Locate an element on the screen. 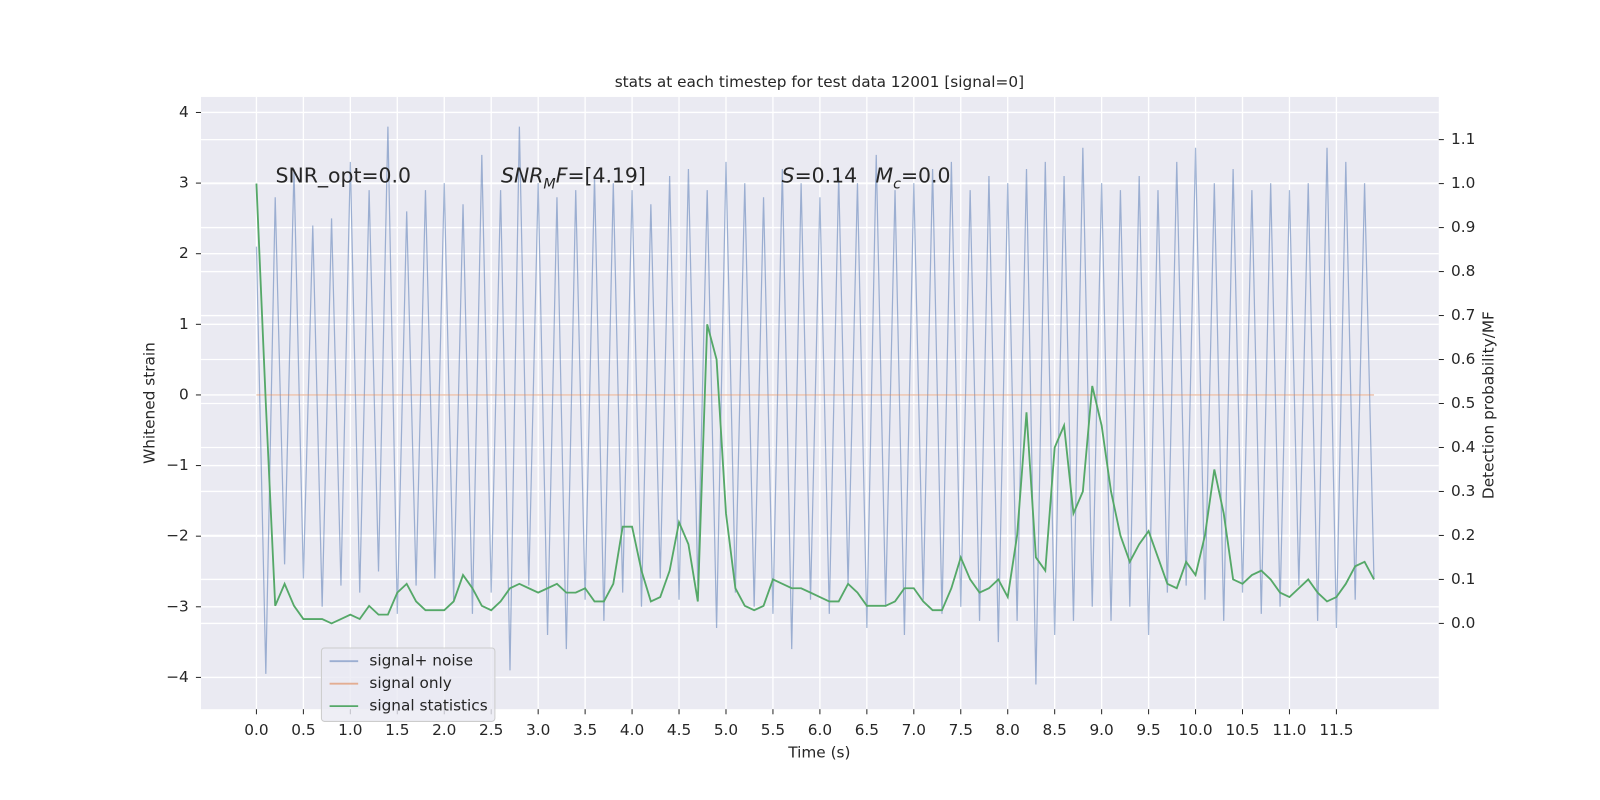 The width and height of the screenshot is (1600, 800). x-tick-label: 2.0 is located at coordinates (444, 730).